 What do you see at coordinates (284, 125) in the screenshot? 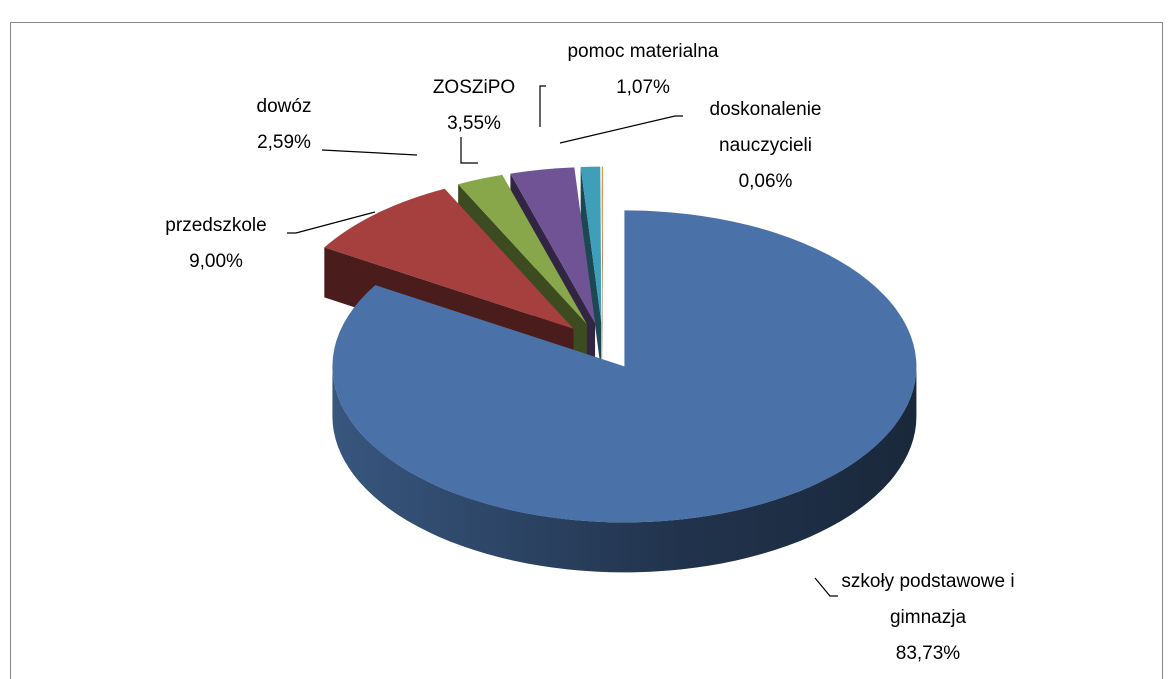
I see `data-label: dowóz 2,59%` at bounding box center [284, 125].